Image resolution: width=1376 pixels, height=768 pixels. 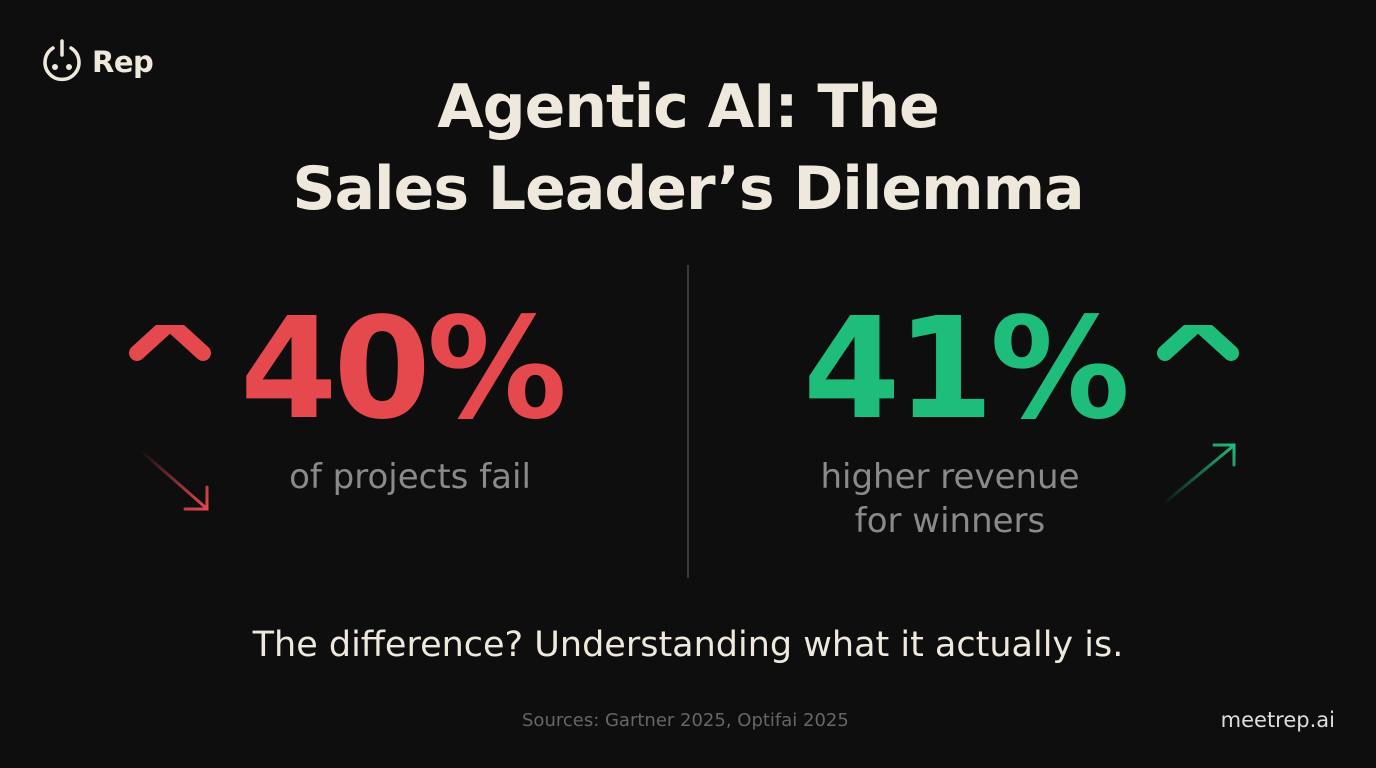 I want to click on stat-revenue-value: 41%, so click(x=966, y=369).